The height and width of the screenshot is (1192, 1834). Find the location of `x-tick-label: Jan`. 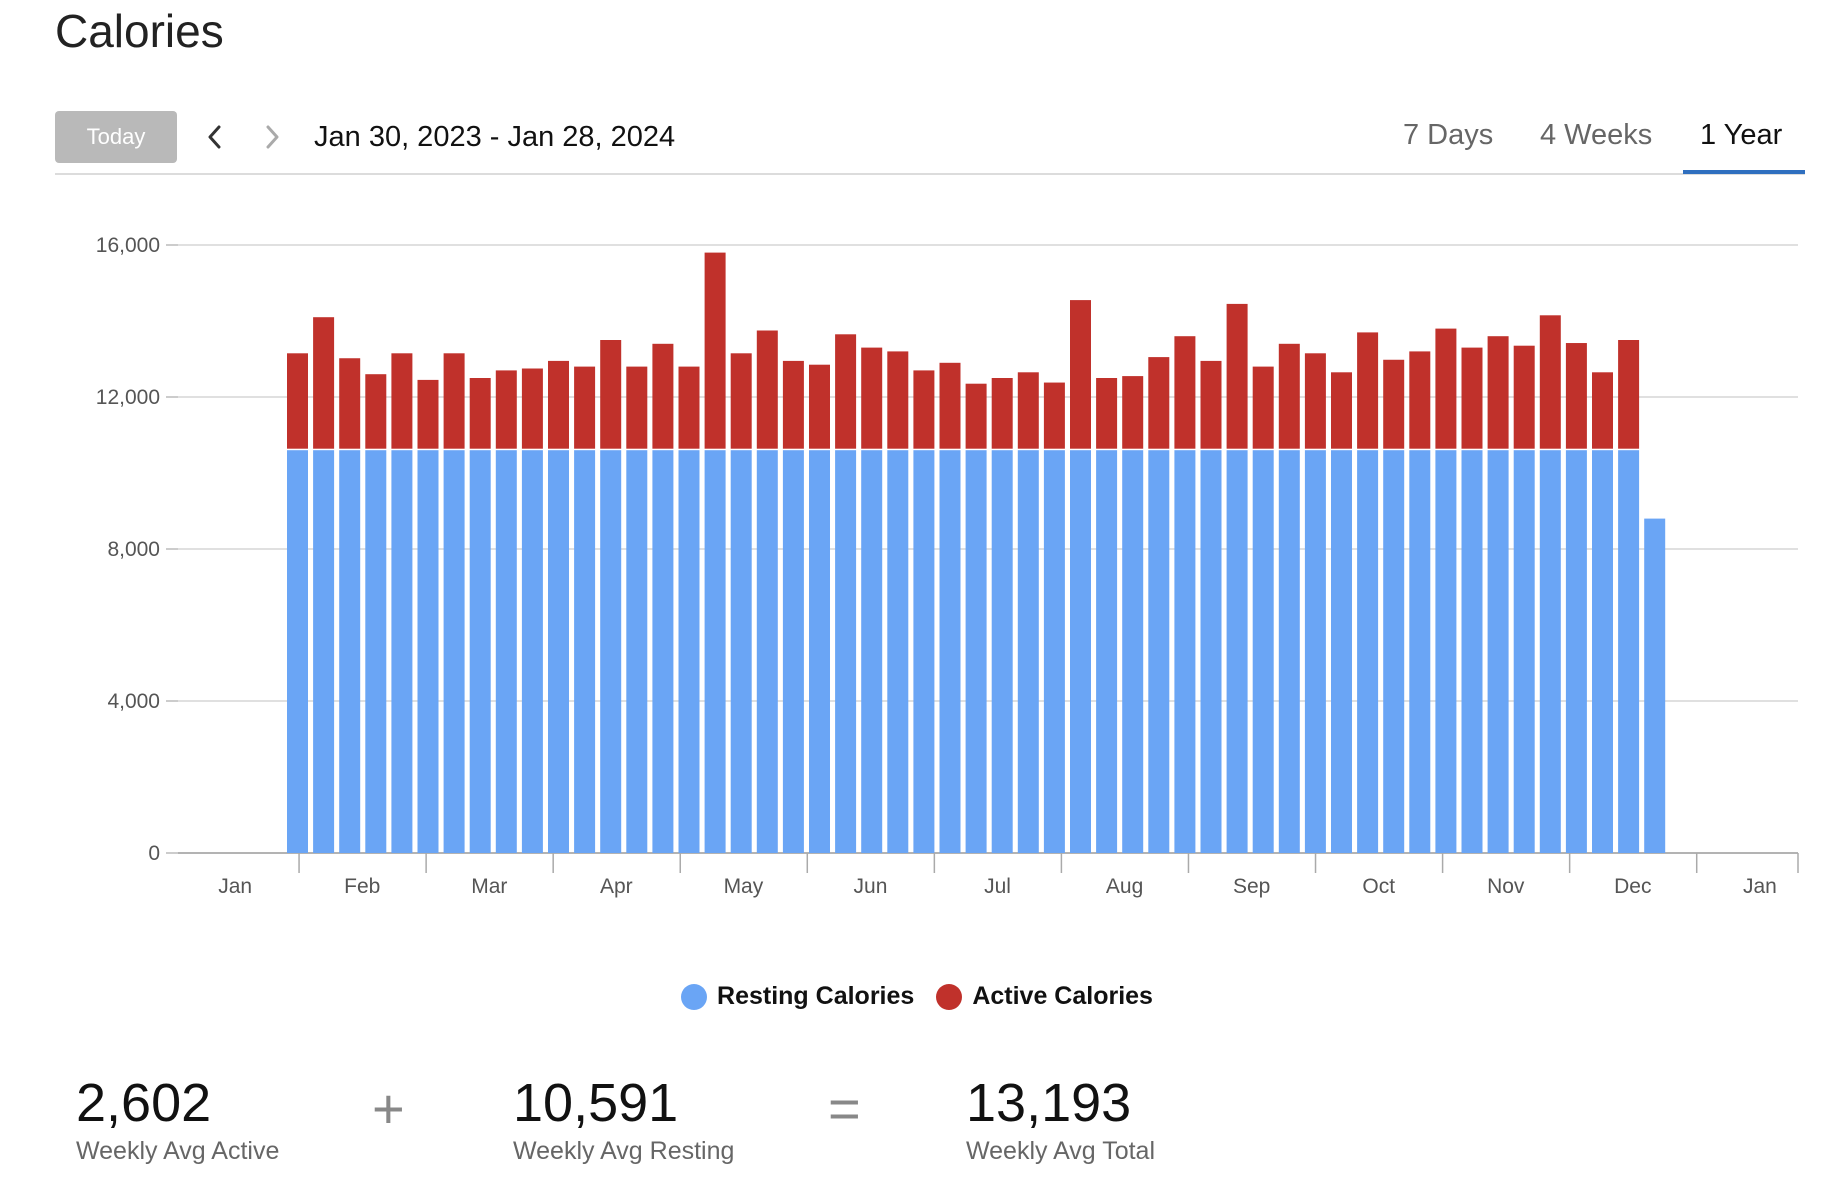

x-tick-label: Jan is located at coordinates (235, 886).